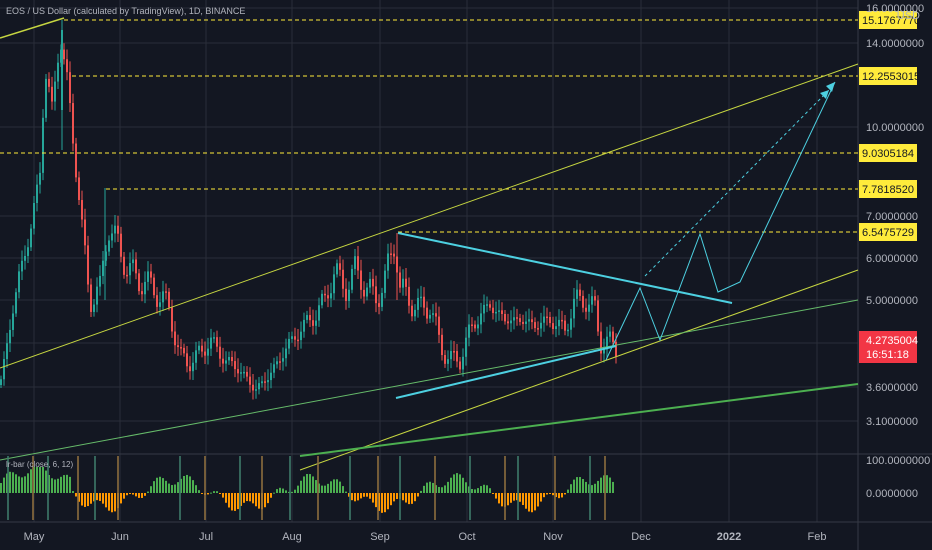 The width and height of the screenshot is (932, 550). Describe the element at coordinates (898, 461) in the screenshot. I see `indicator-axis-label: 100.0000000` at that location.